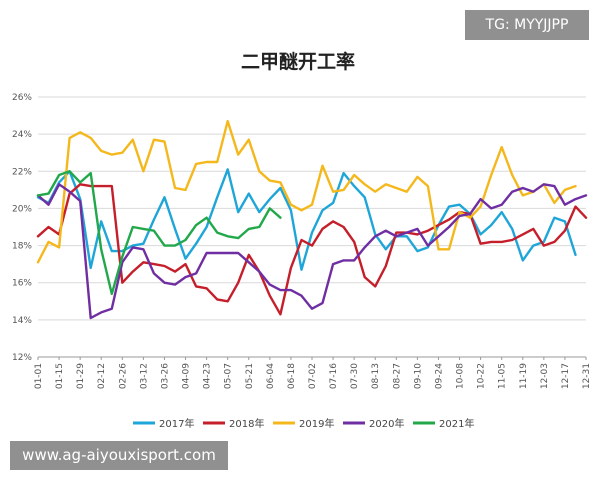 The image size is (600, 480). I want to click on legend: 2017年 2018年 2019年 2020年 2021年, so click(303, 423).